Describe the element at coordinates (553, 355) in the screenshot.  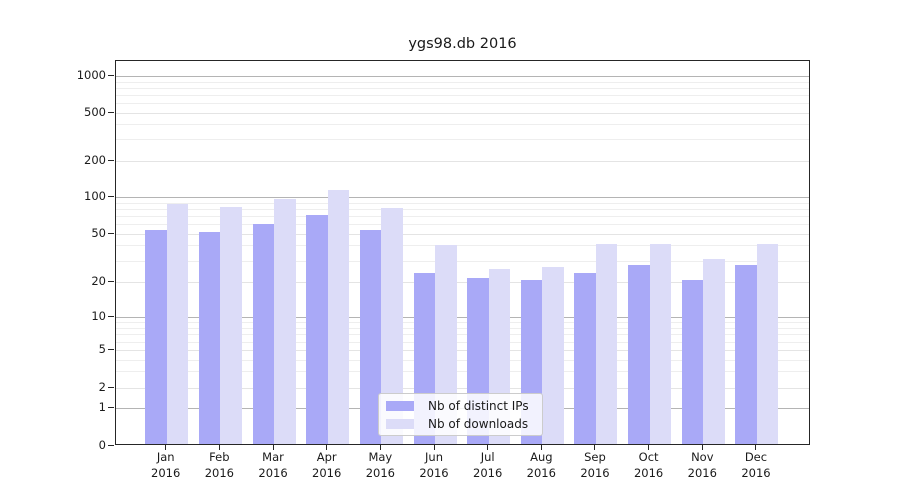
I see `bar-downloads-aug` at that location.